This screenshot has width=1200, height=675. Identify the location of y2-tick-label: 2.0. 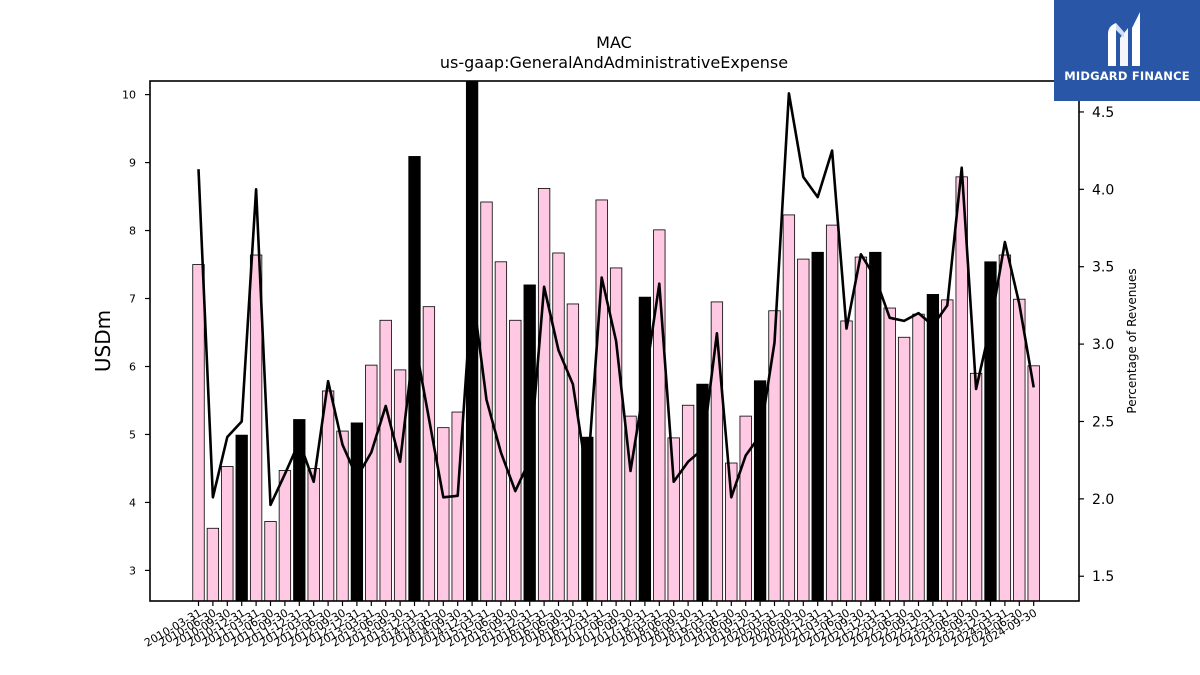
(1103, 500).